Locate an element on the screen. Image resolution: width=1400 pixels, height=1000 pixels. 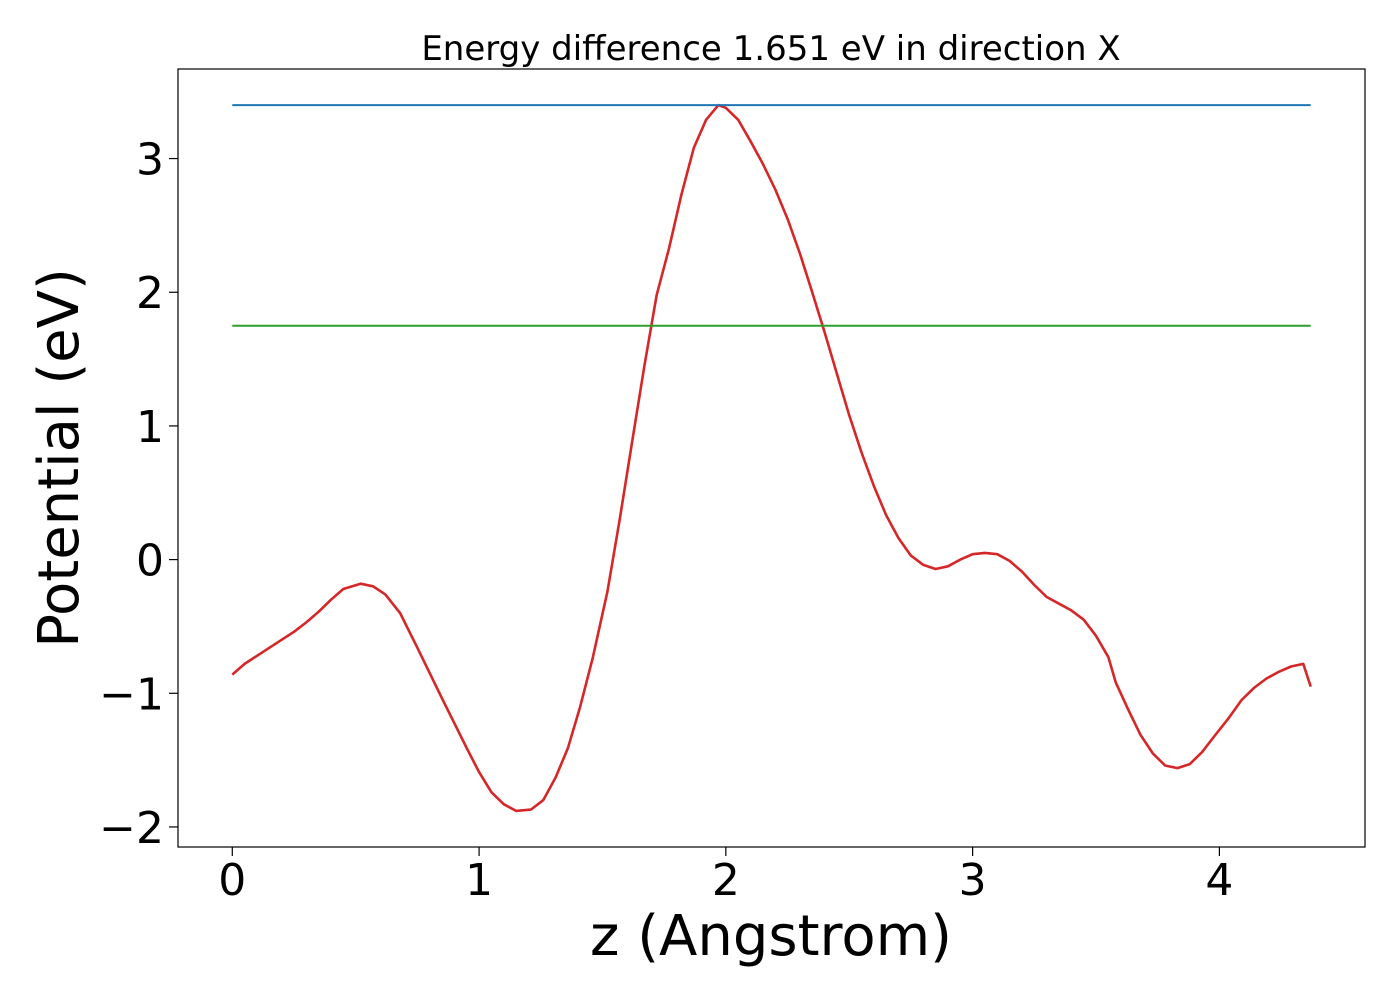
x-tick-label: 3 is located at coordinates (973, 880).